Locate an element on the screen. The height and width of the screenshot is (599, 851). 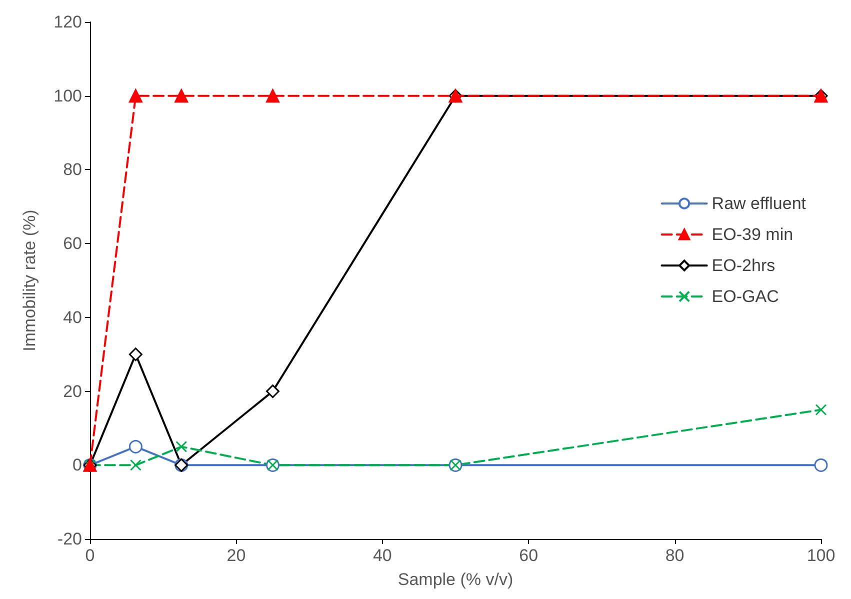
y-tick-label: 40 is located at coordinates (72, 317).